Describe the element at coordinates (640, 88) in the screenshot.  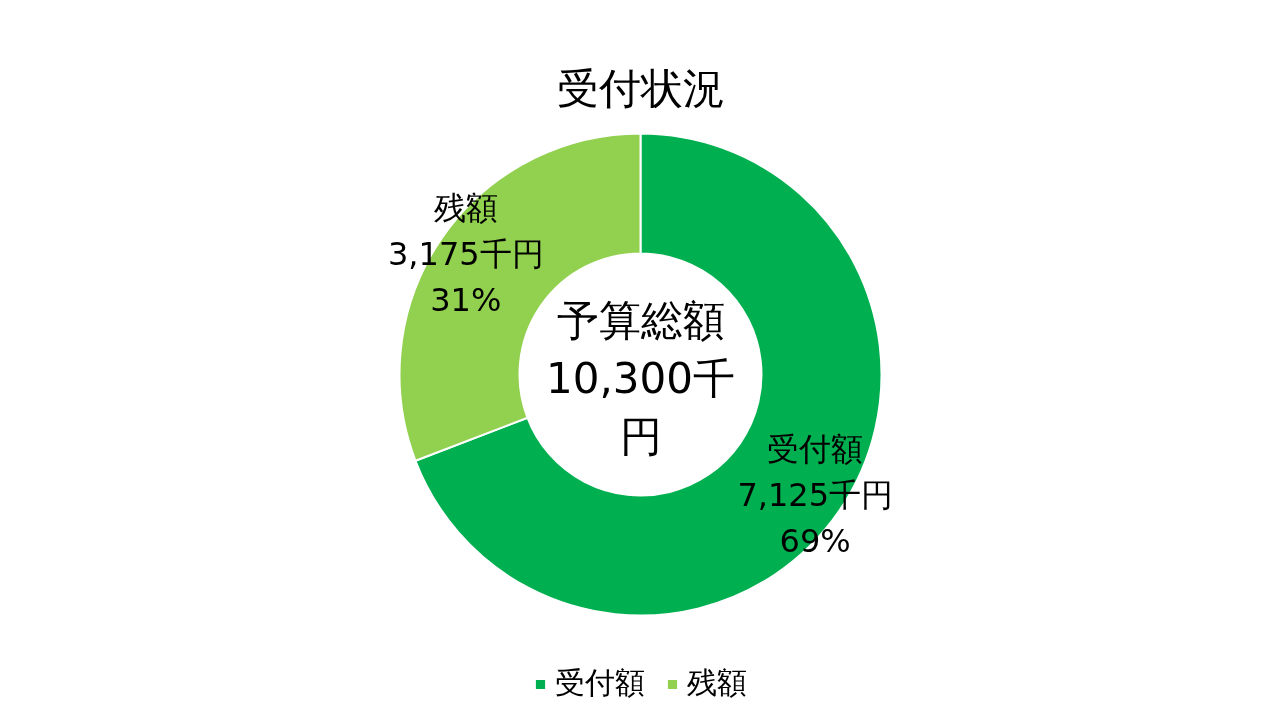
I see `chart-title: 受付状況` at that location.